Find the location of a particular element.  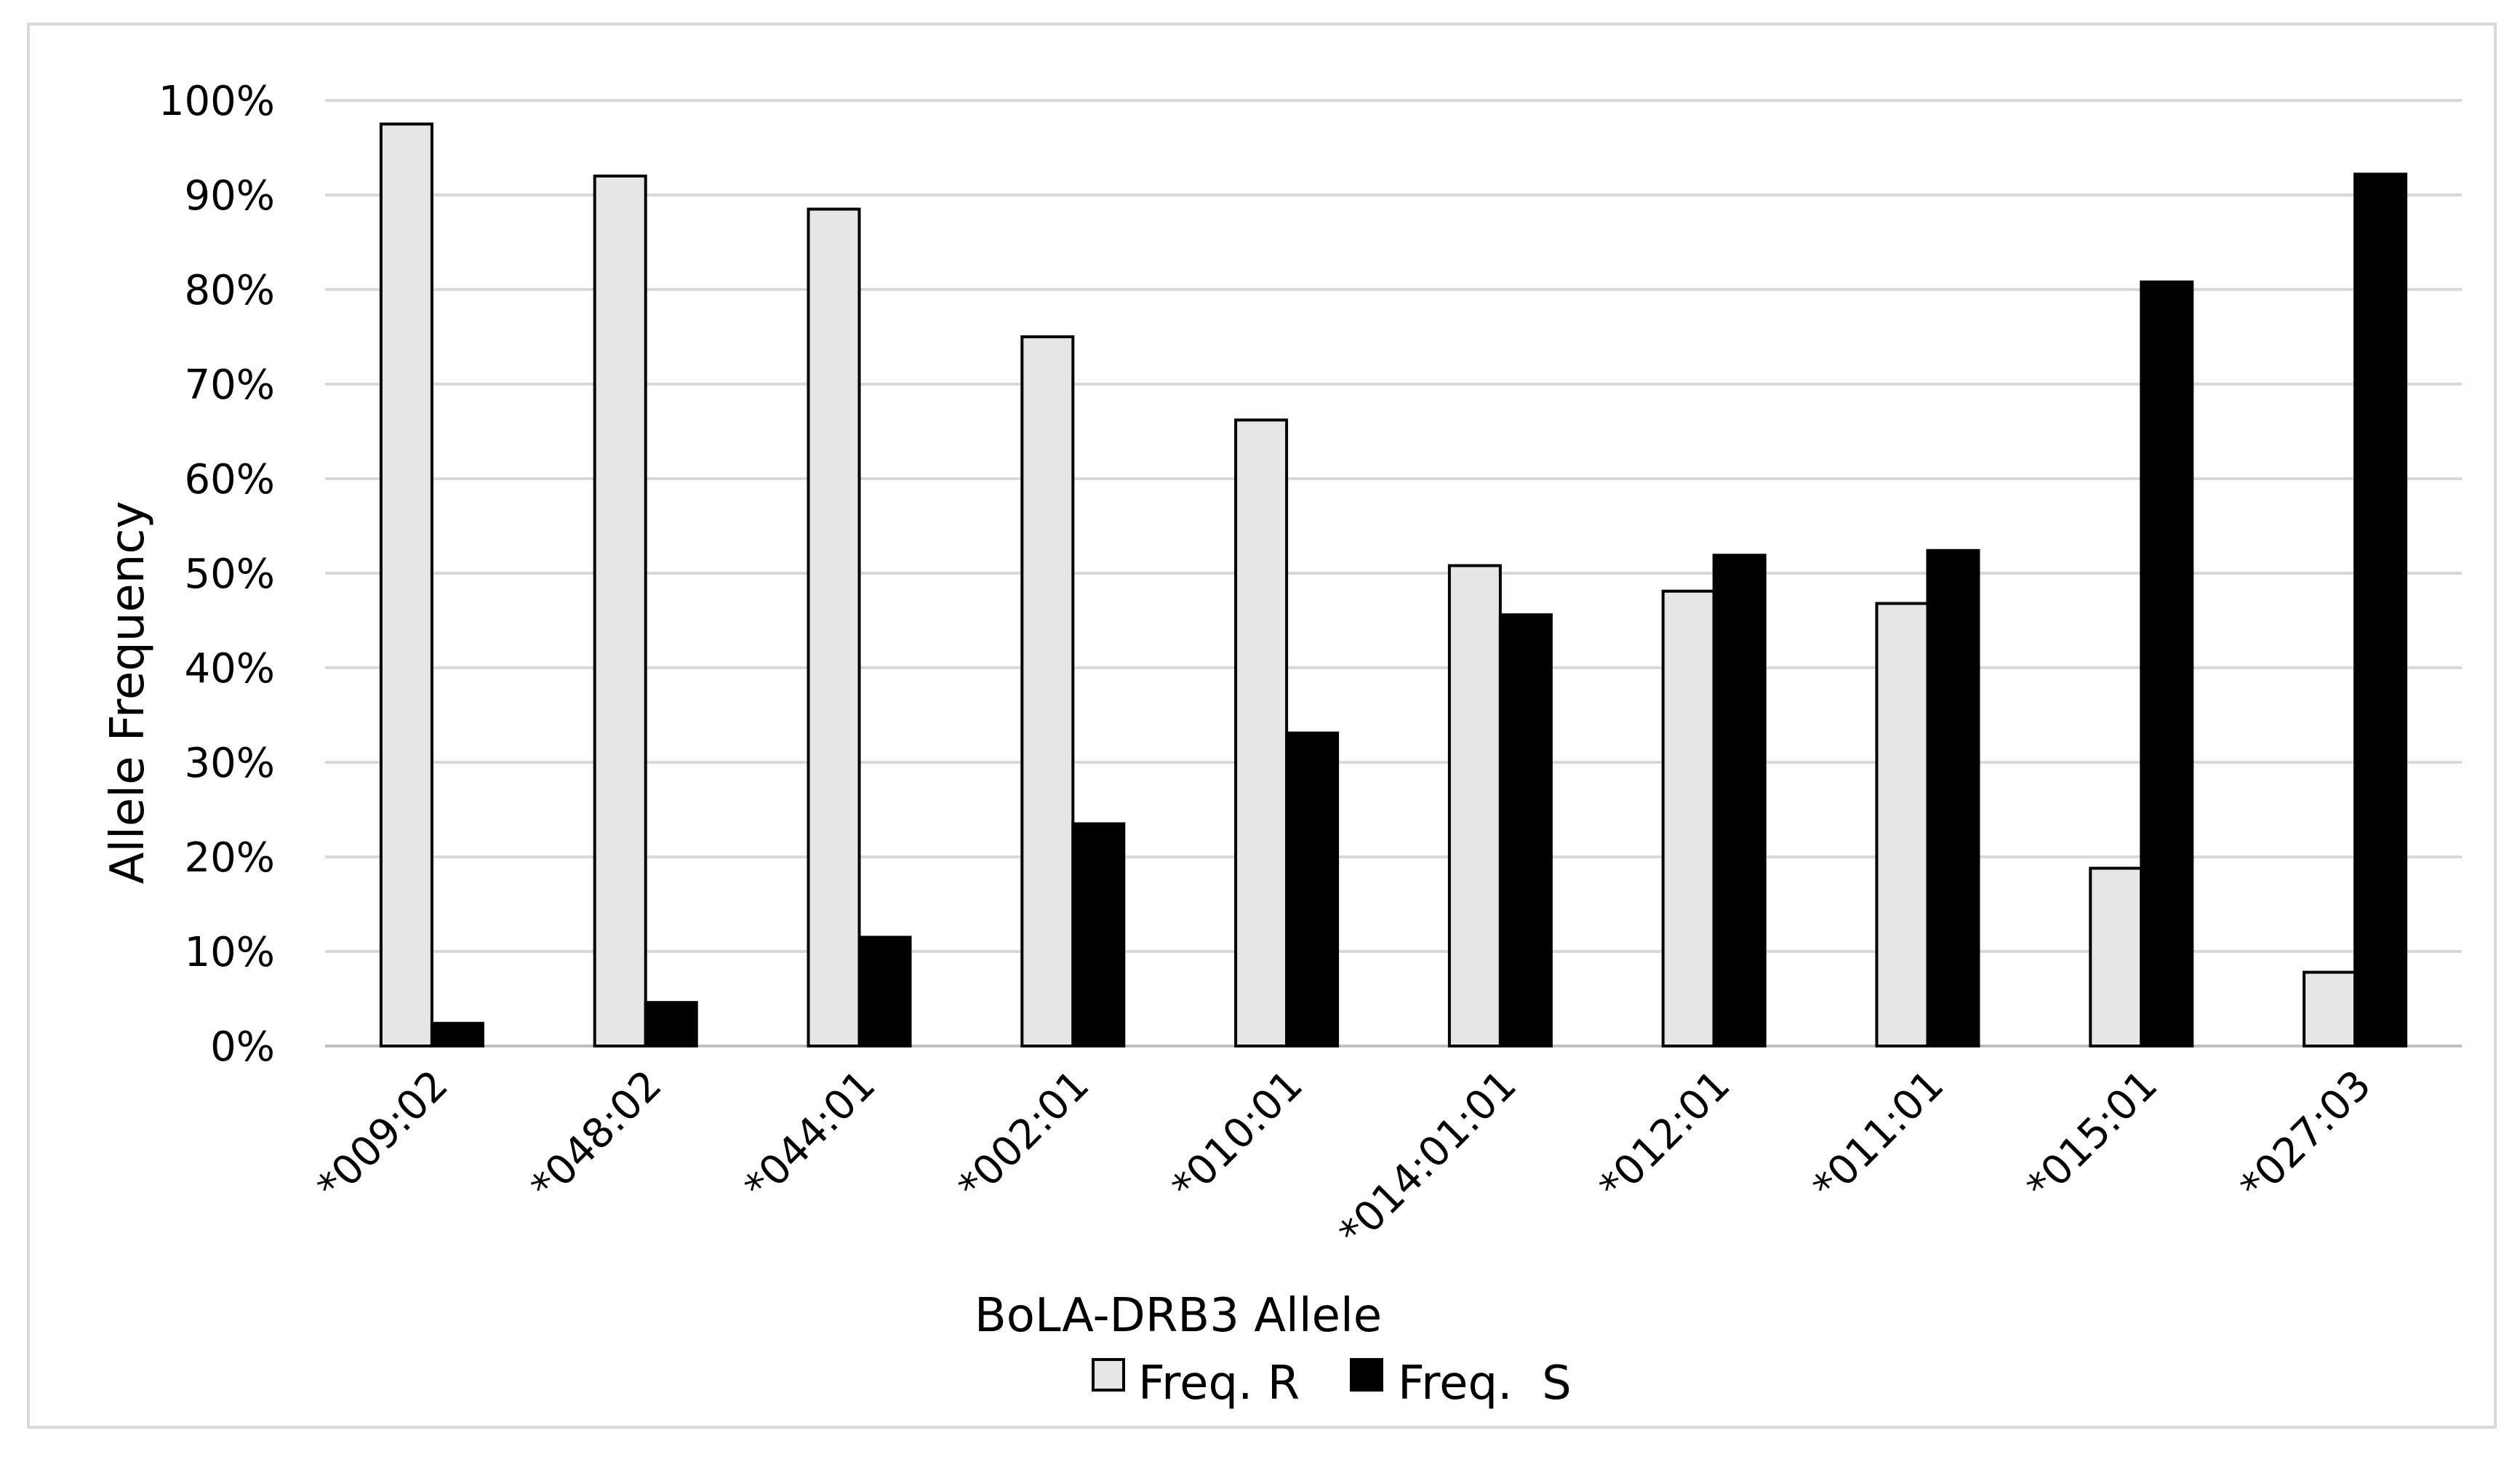

legend-label-freq-r: Freq. R is located at coordinates (1219, 1383).